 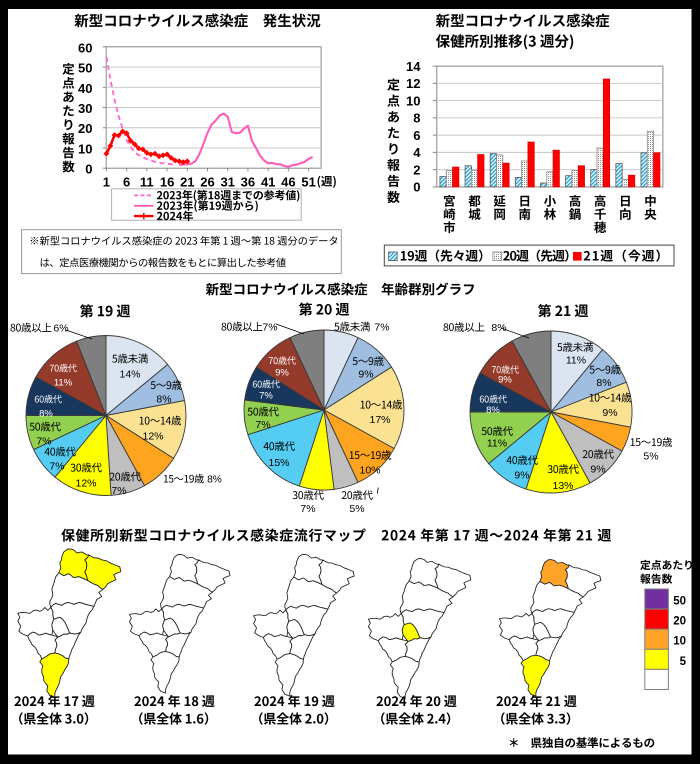 I want to click on svg-text: 15%, so click(x=278, y=463).